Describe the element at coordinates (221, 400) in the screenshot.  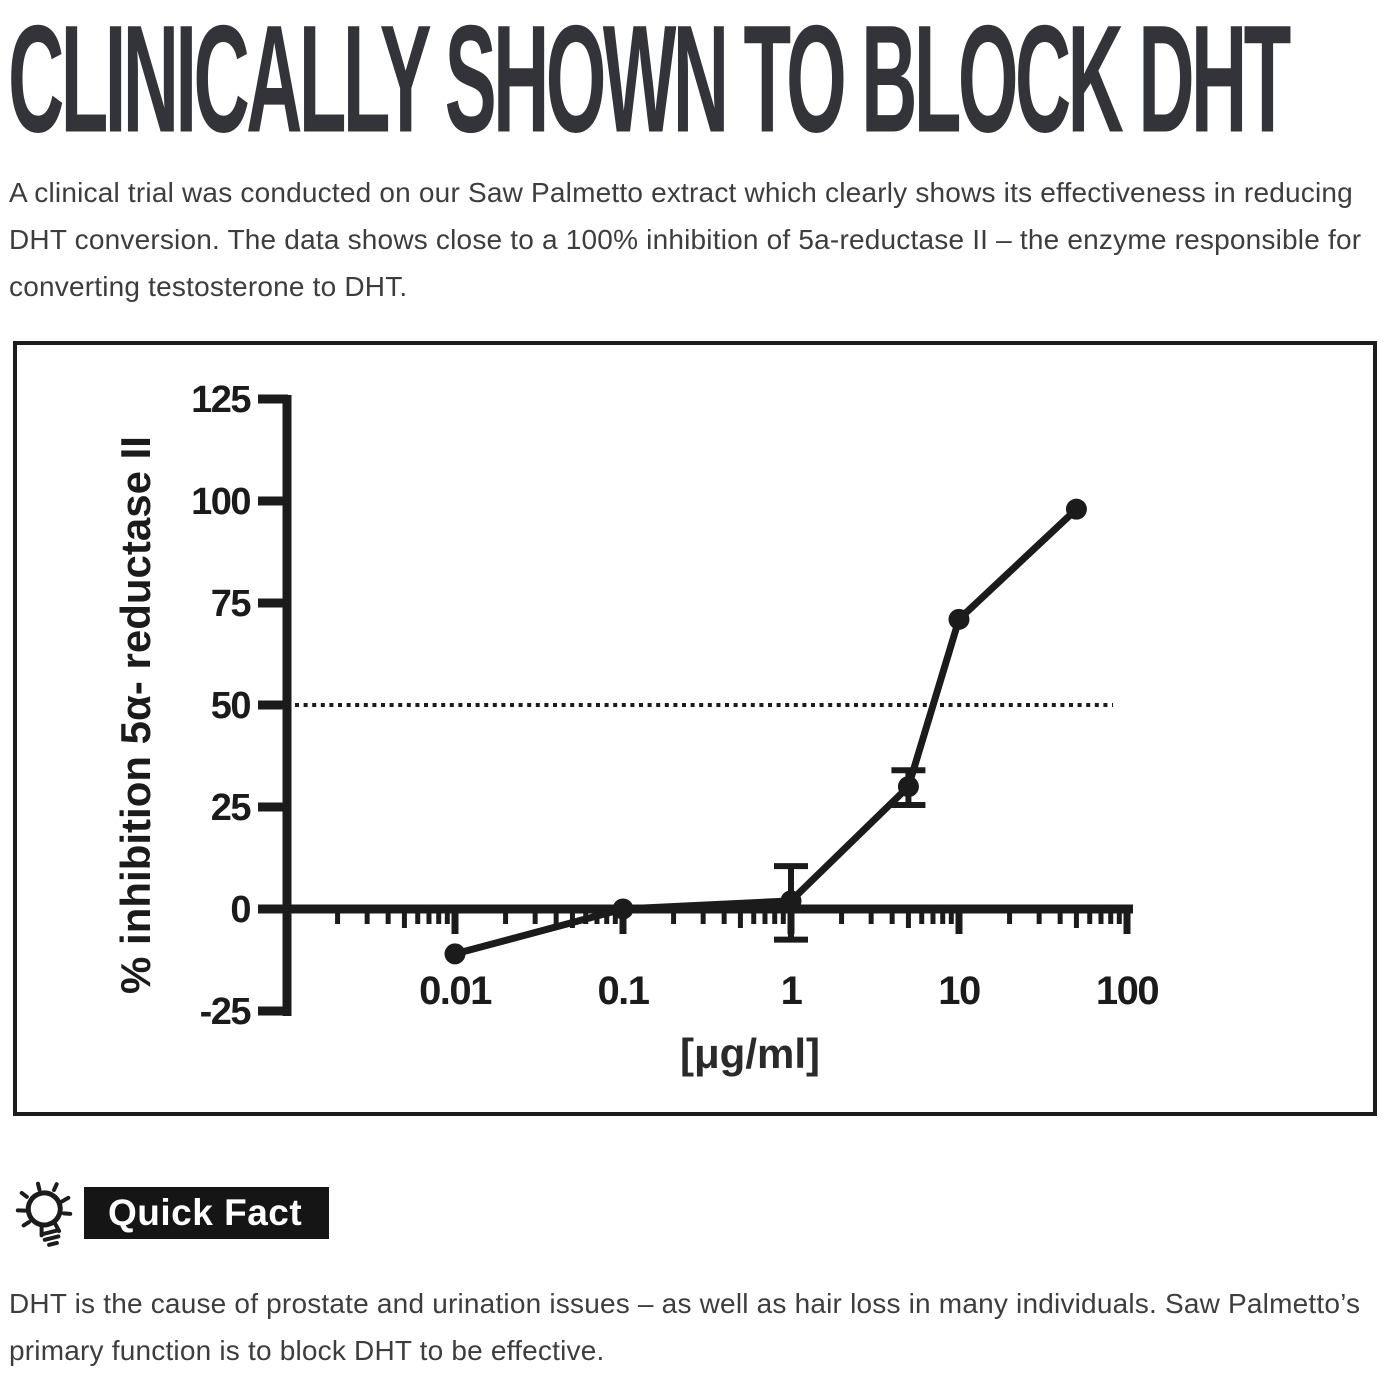
I see `svg-text: 125` at that location.